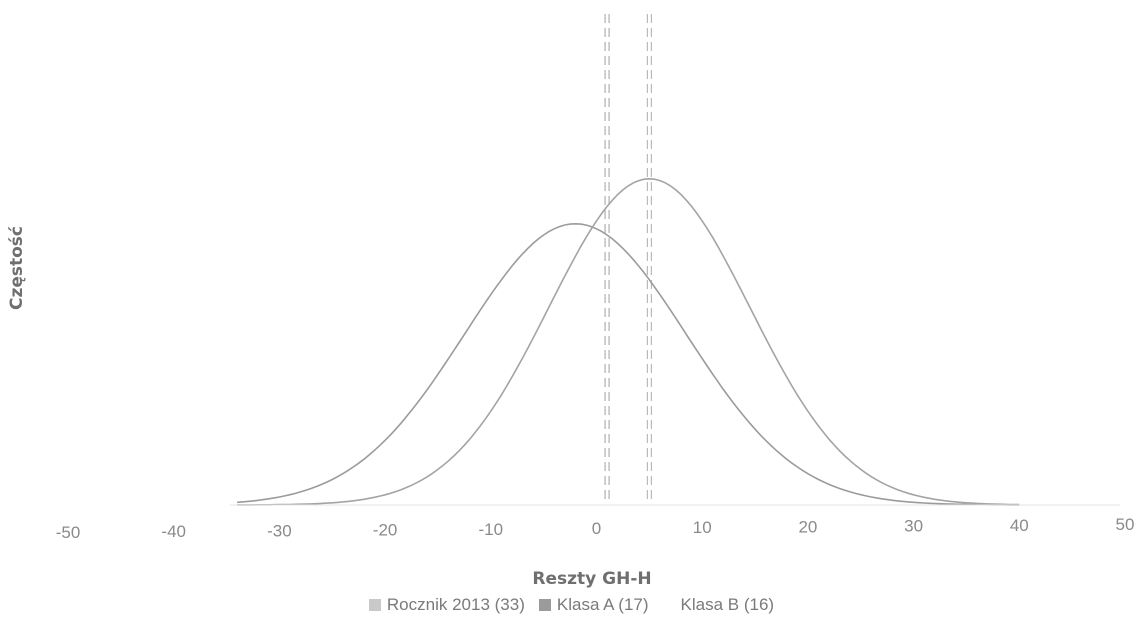 This screenshot has height=643, width=1143. What do you see at coordinates (602, 604) in the screenshot?
I see `legend-label-klasa-a: Klasa A (17)` at bounding box center [602, 604].